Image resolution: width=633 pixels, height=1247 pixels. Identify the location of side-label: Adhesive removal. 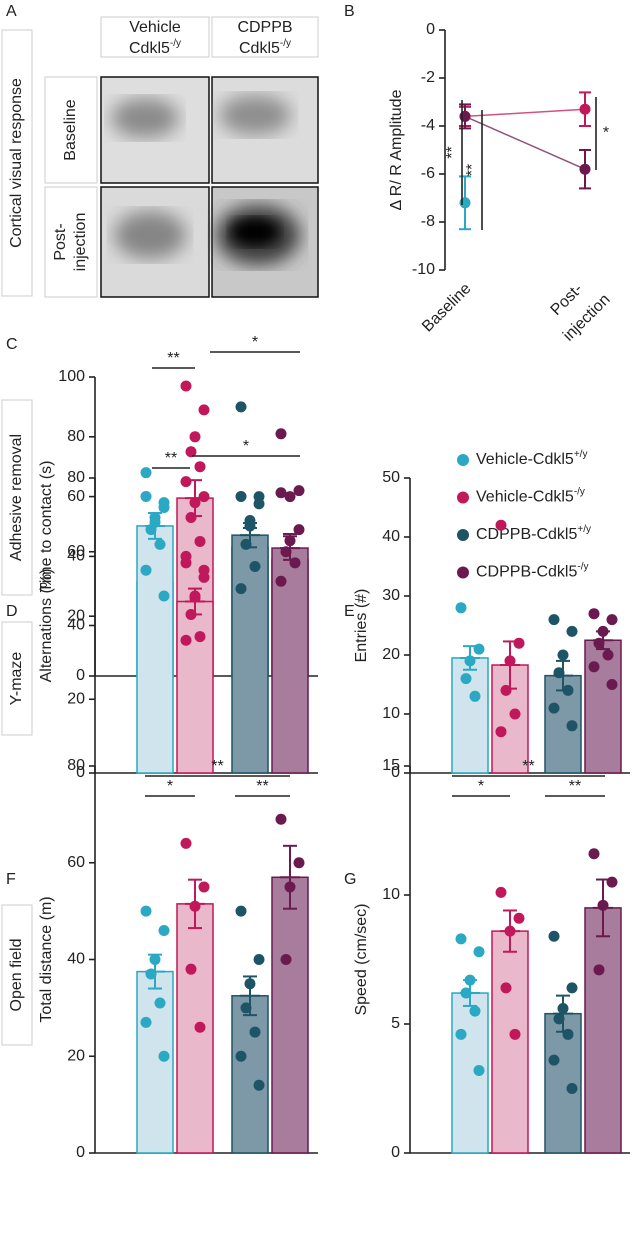
(16, 497).